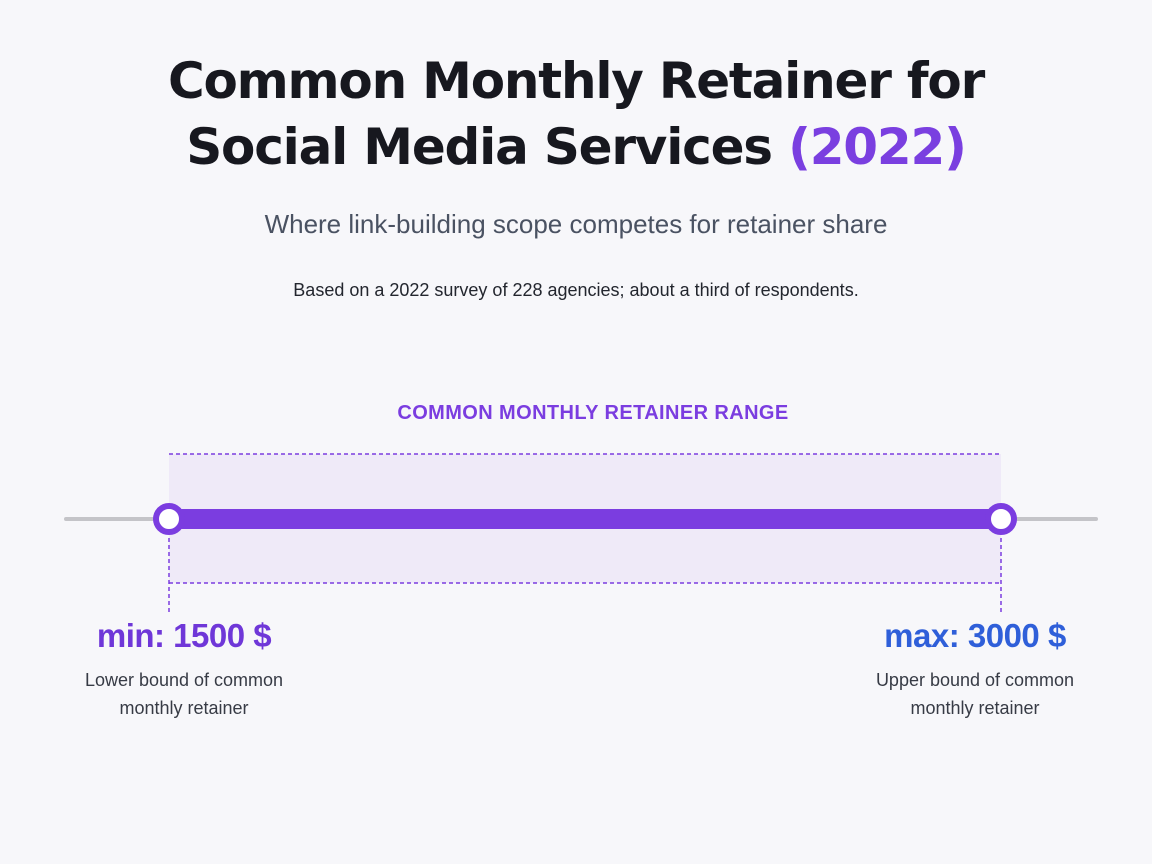 The height and width of the screenshot is (864, 1152). I want to click on max-marker, so click(1001, 519).